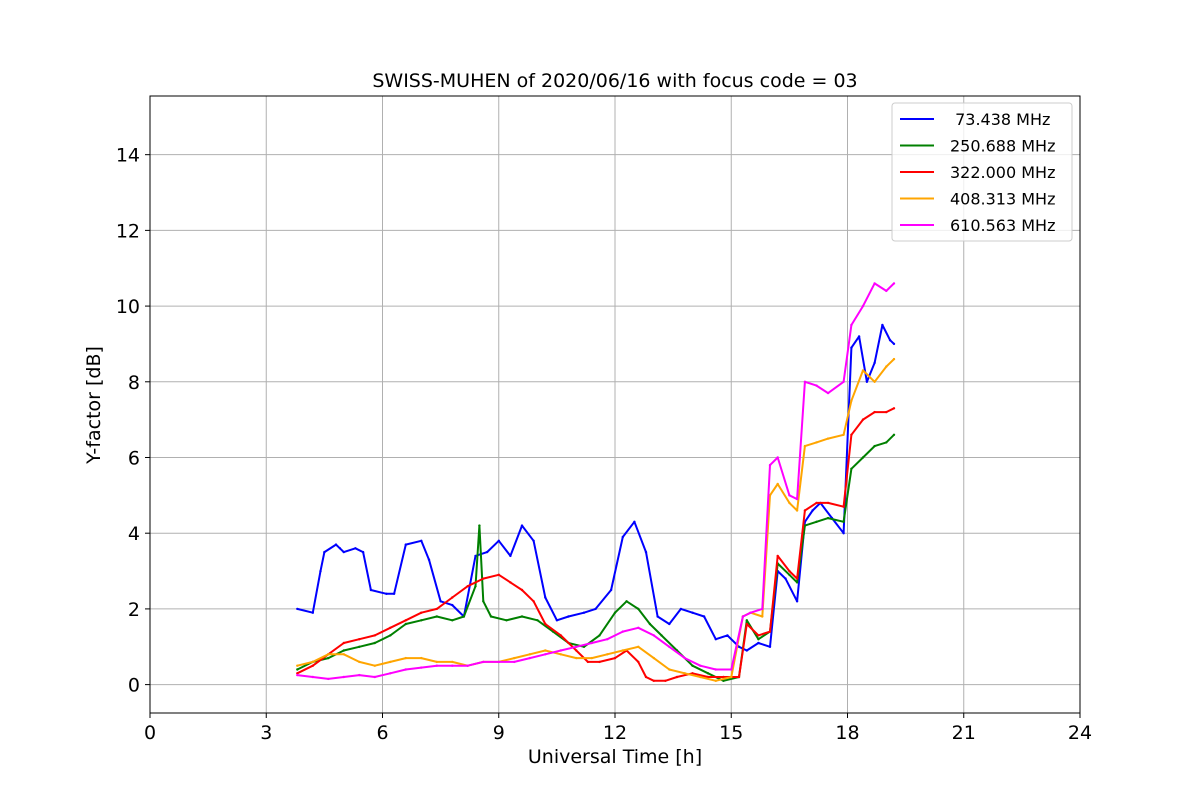 This screenshot has height=800, width=1200. What do you see at coordinates (134, 610) in the screenshot?
I see `y-tick-label: 2` at bounding box center [134, 610].